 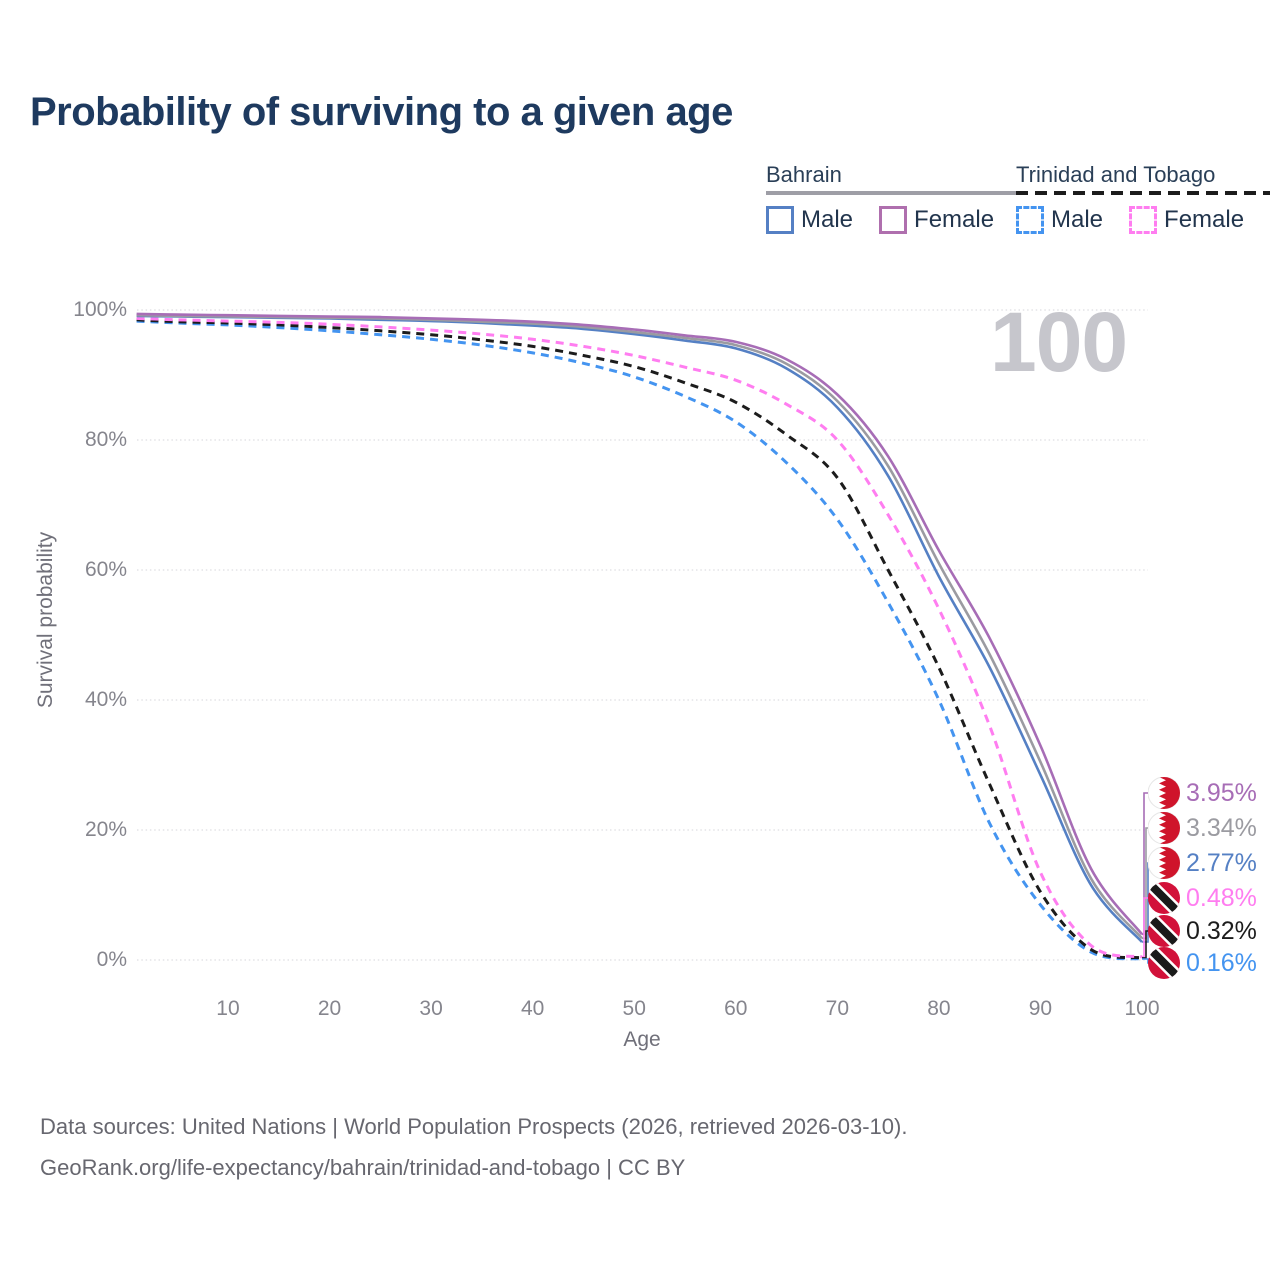 I want to click on end-label-value: 3.95%, so click(x=1221, y=793).